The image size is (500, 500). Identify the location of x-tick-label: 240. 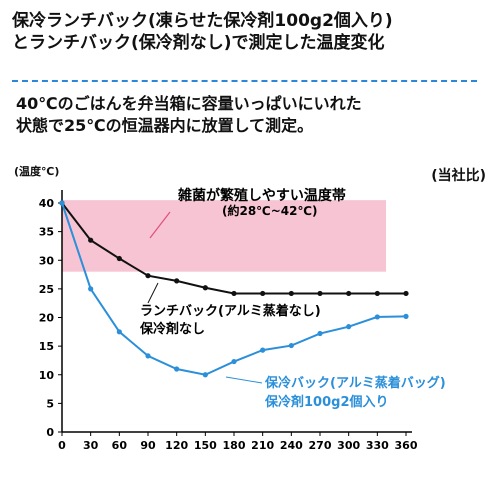
(291, 445).